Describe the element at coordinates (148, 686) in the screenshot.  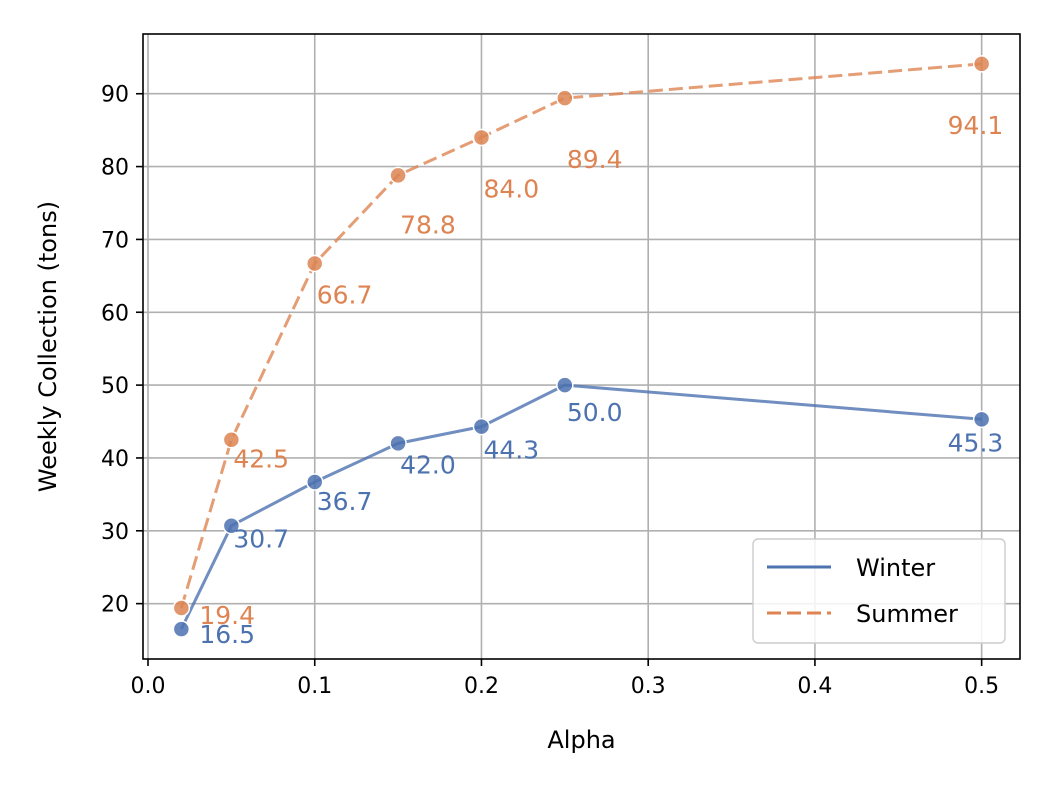
I see `x-tick-label: 0.0` at that location.